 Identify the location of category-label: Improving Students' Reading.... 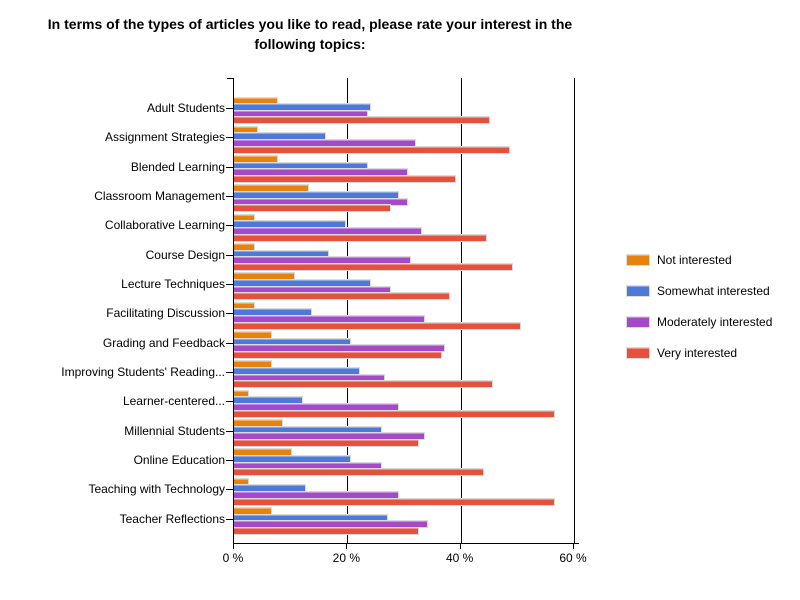
(143, 372).